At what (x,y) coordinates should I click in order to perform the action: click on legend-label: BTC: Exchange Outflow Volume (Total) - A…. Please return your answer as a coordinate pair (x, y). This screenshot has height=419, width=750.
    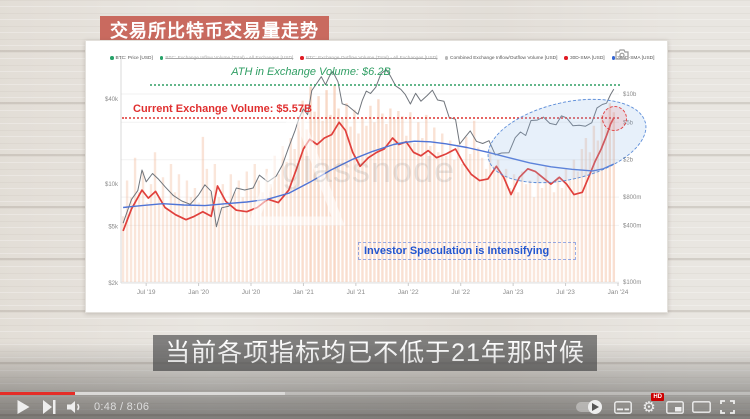
    Looking at the image, I should click on (371, 58).